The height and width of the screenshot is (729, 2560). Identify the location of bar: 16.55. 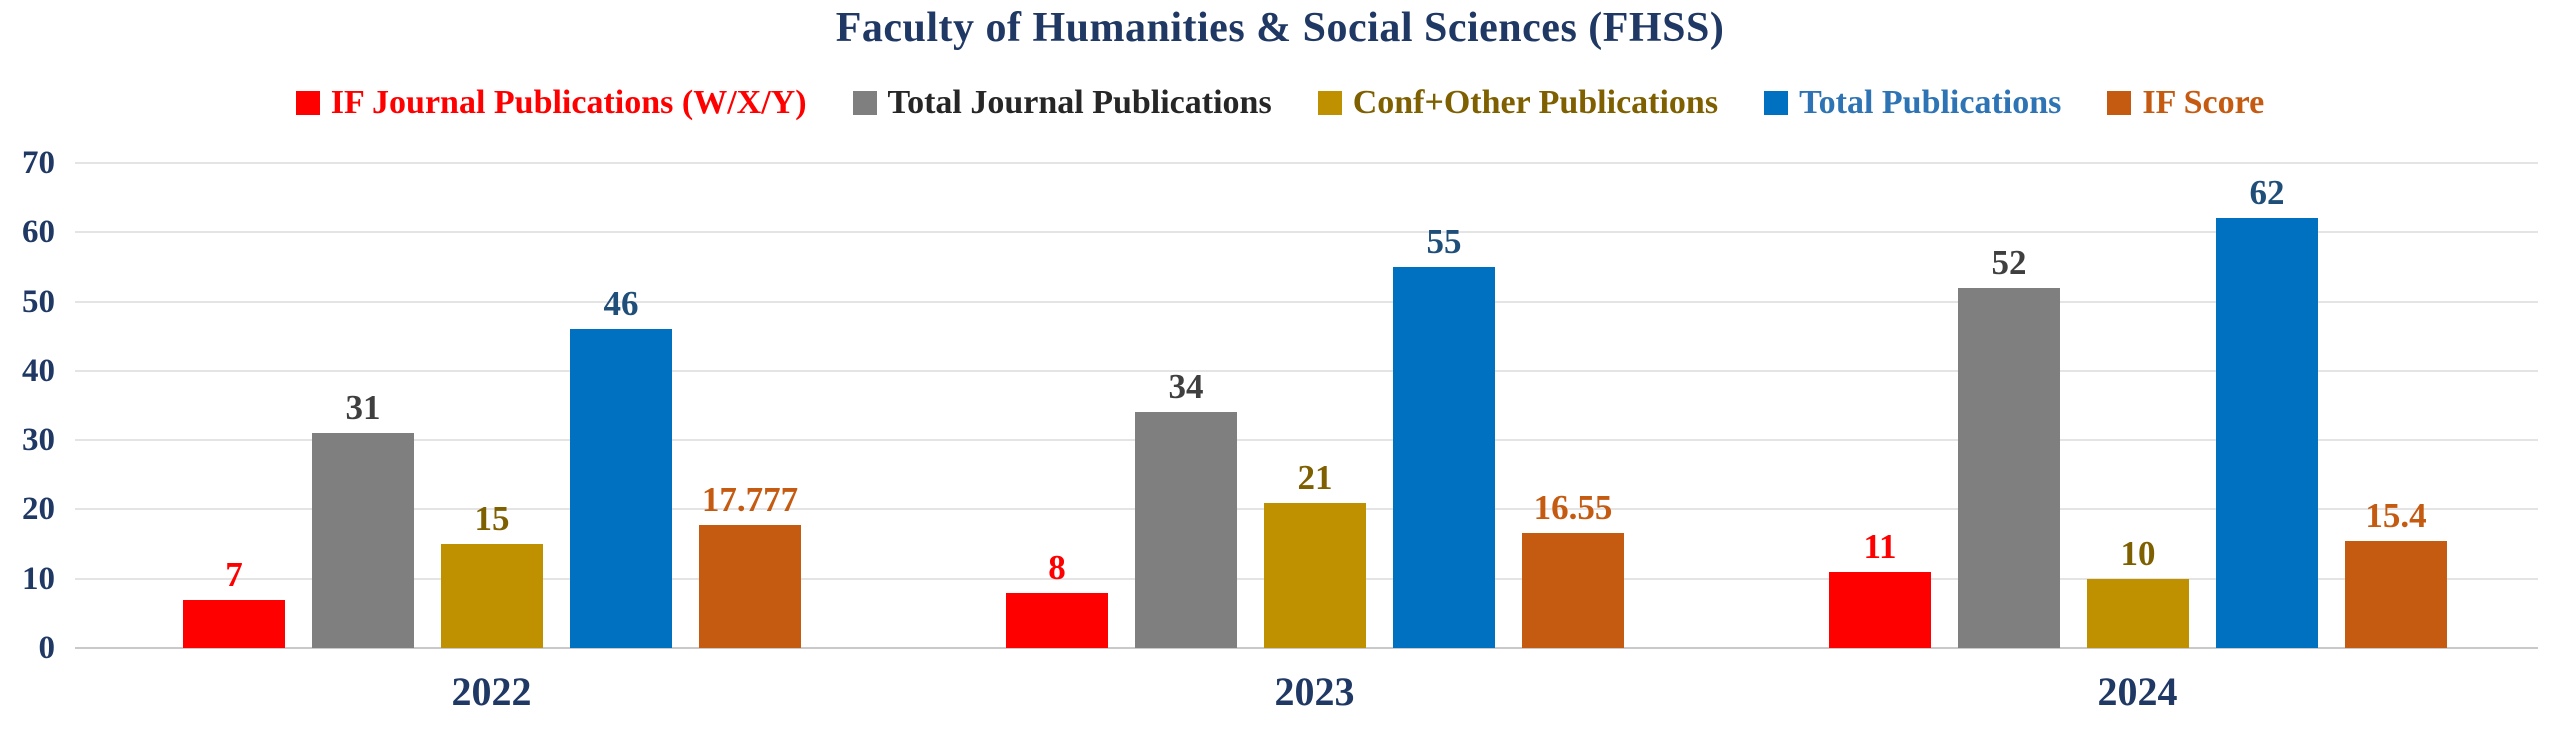
(1573, 569).